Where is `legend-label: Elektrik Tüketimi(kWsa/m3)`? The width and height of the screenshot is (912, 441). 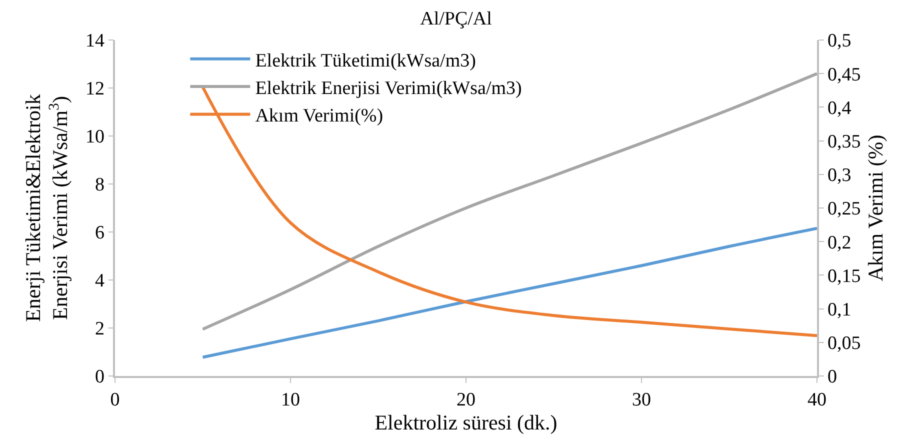 legend-label: Elektrik Tüketimi(kWsa/m3) is located at coordinates (365, 61).